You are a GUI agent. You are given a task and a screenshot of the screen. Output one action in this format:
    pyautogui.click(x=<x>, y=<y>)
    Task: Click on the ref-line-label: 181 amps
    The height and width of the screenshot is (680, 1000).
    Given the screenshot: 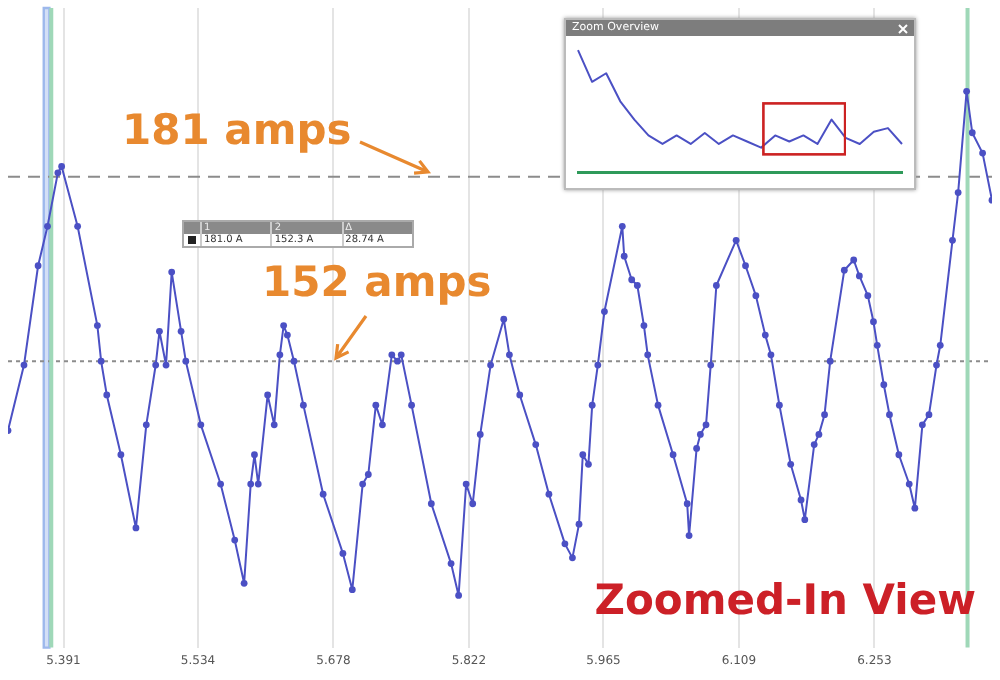 What is the action you would take?
    pyautogui.click(x=237, y=129)
    